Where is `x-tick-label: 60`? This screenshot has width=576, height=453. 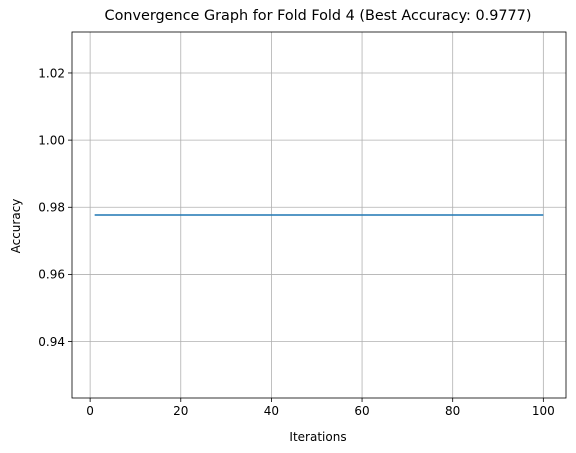
x-tick-label: 60 is located at coordinates (361, 411).